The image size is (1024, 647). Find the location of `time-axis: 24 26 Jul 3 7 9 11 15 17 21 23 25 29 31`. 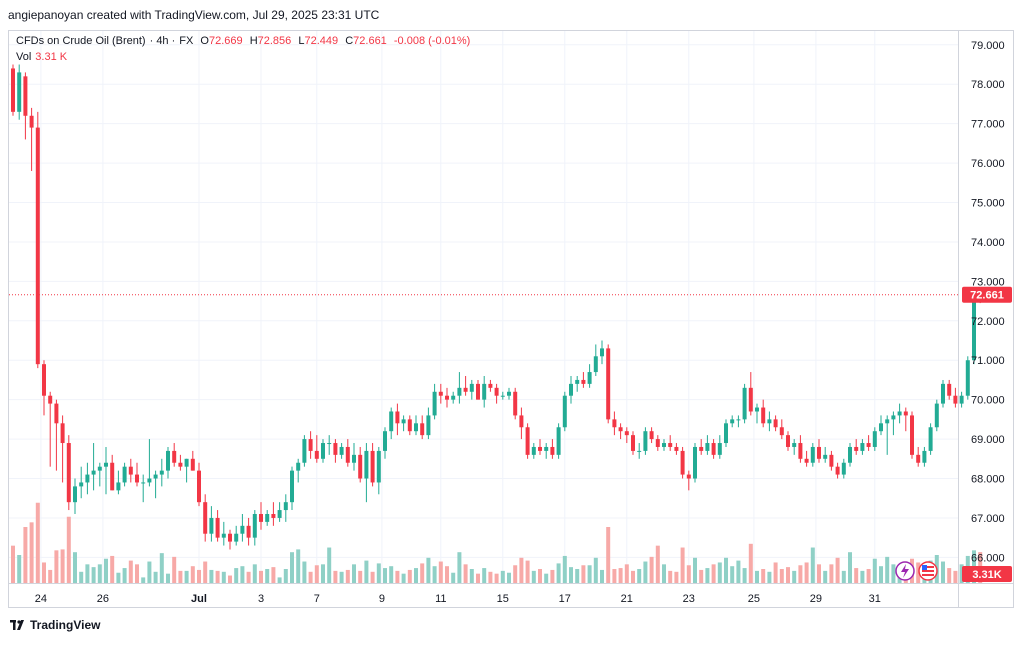

time-axis: 24 26 Jul 3 7 9 11 15 17 21 23 25 29 31 is located at coordinates (458, 599).